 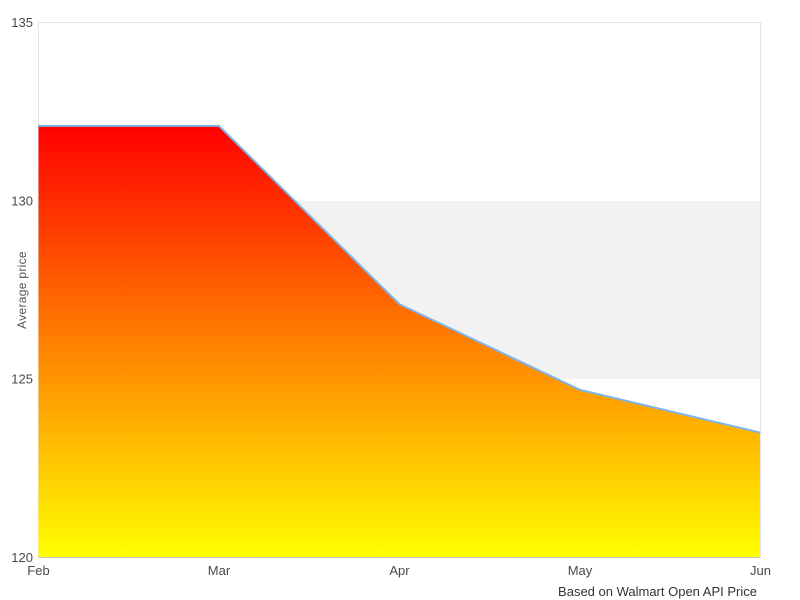 I want to click on y-tick-label: 125, so click(x=22, y=379).